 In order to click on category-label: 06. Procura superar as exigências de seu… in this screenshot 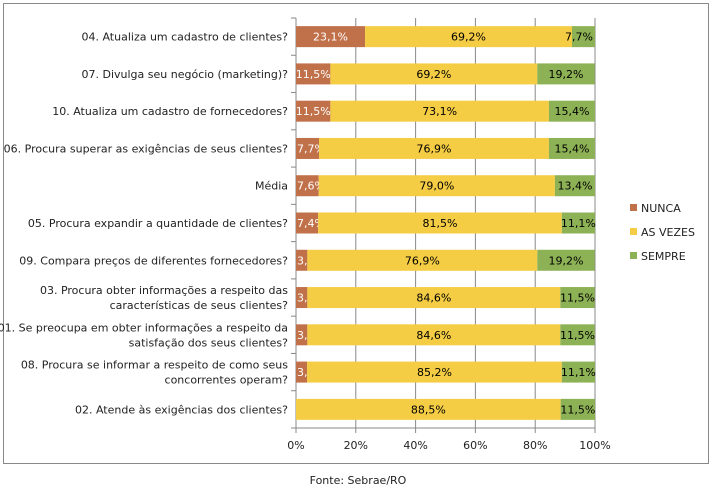, I will do `click(146, 148)`.